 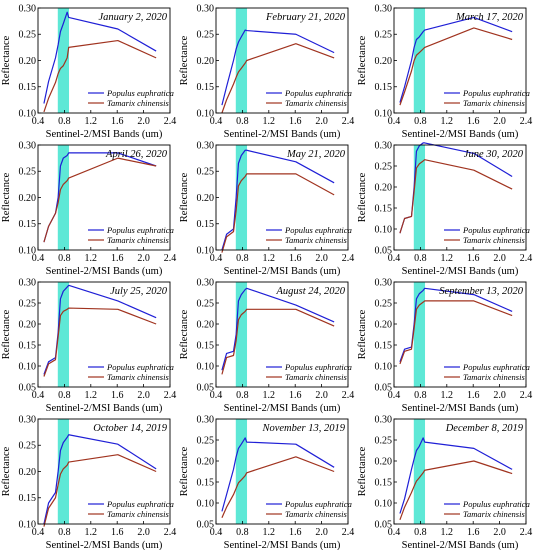 I want to click on x-tick-label: 2.4, so click(x=170, y=532).